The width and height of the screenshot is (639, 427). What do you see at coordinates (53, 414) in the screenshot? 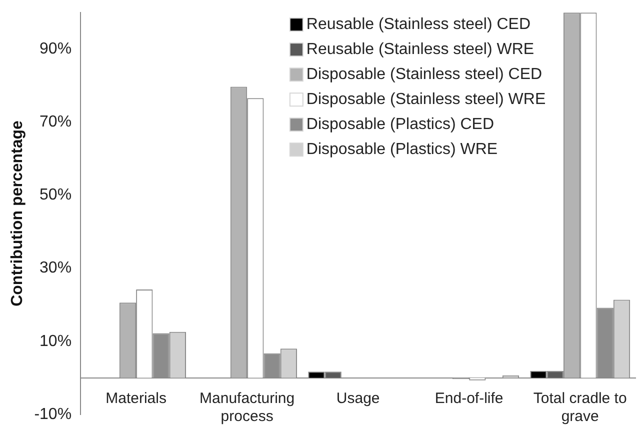
I see `y-tick-label: -10%` at bounding box center [53, 414].